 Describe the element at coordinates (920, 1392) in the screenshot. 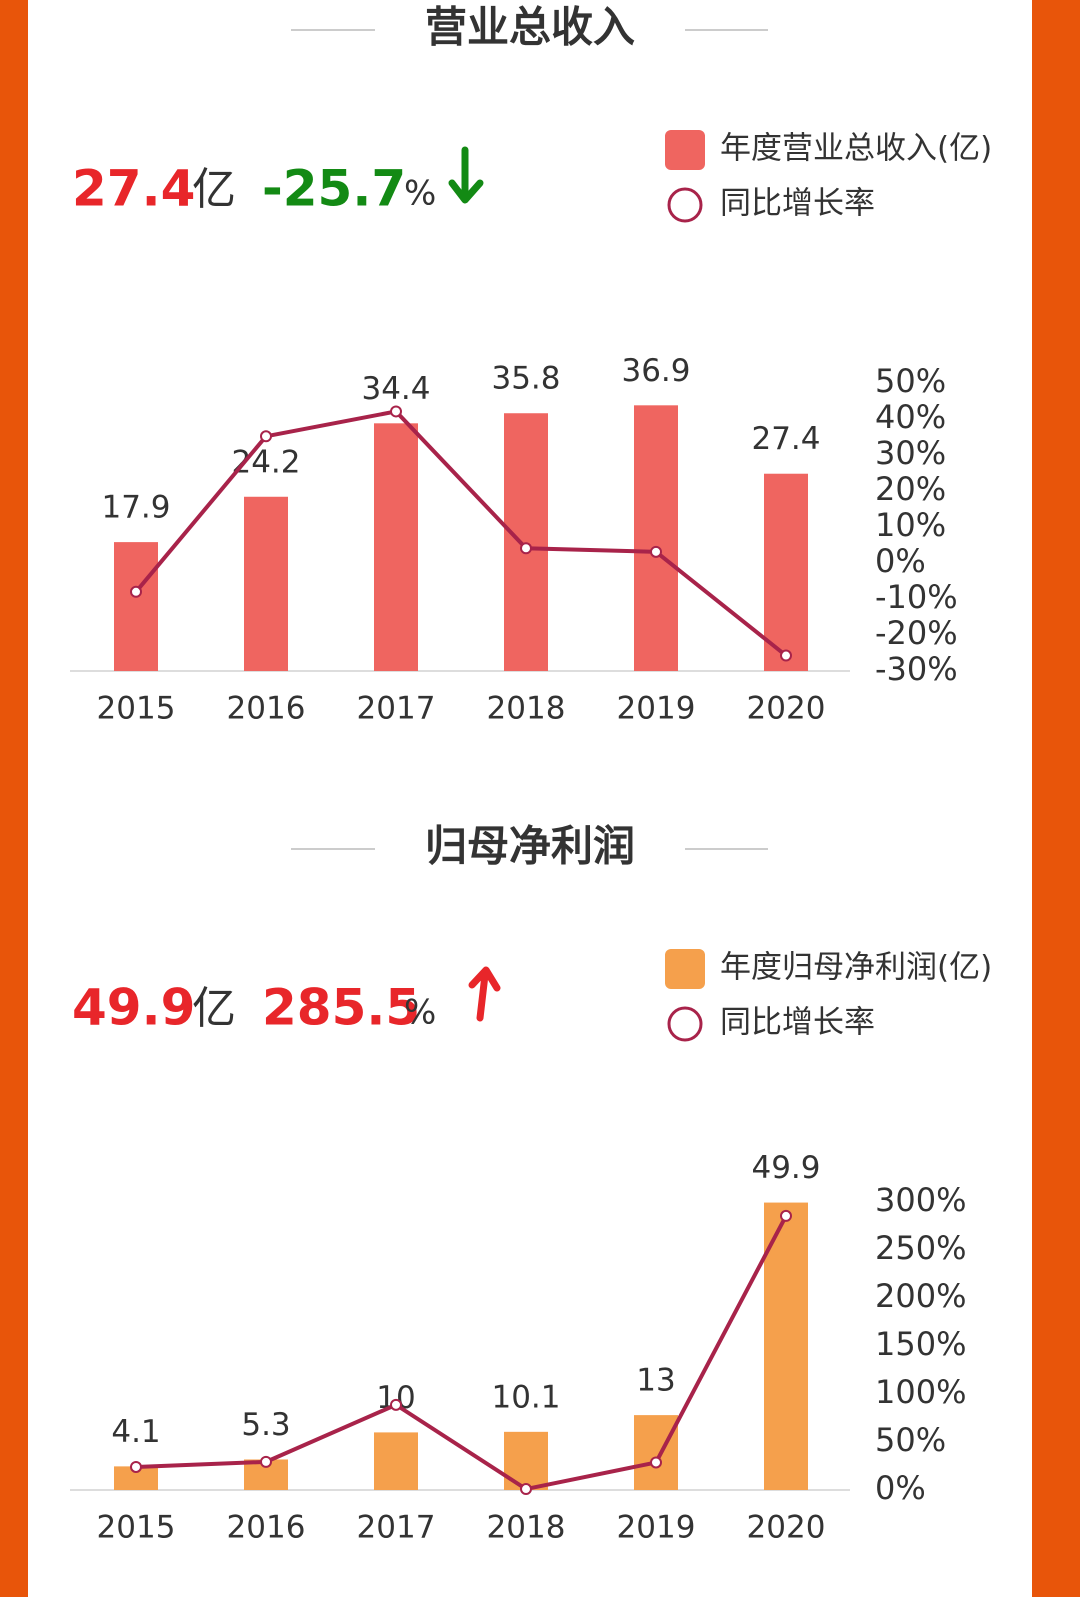

I see `y2-tick-label: 100%` at that location.